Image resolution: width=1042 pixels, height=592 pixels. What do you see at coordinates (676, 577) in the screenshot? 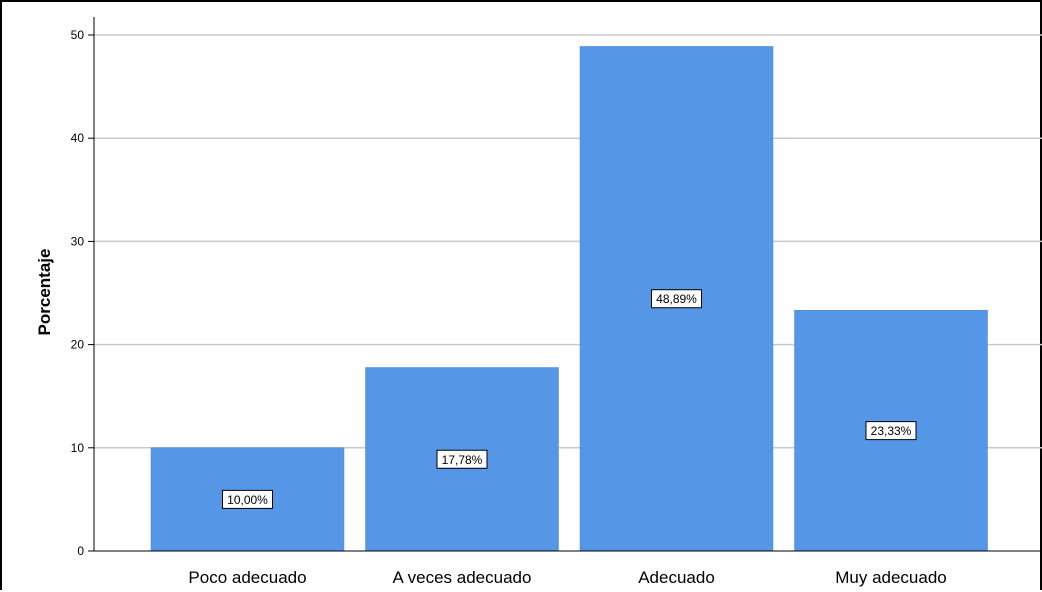
I see `x-tick-label: Adecuado` at bounding box center [676, 577].